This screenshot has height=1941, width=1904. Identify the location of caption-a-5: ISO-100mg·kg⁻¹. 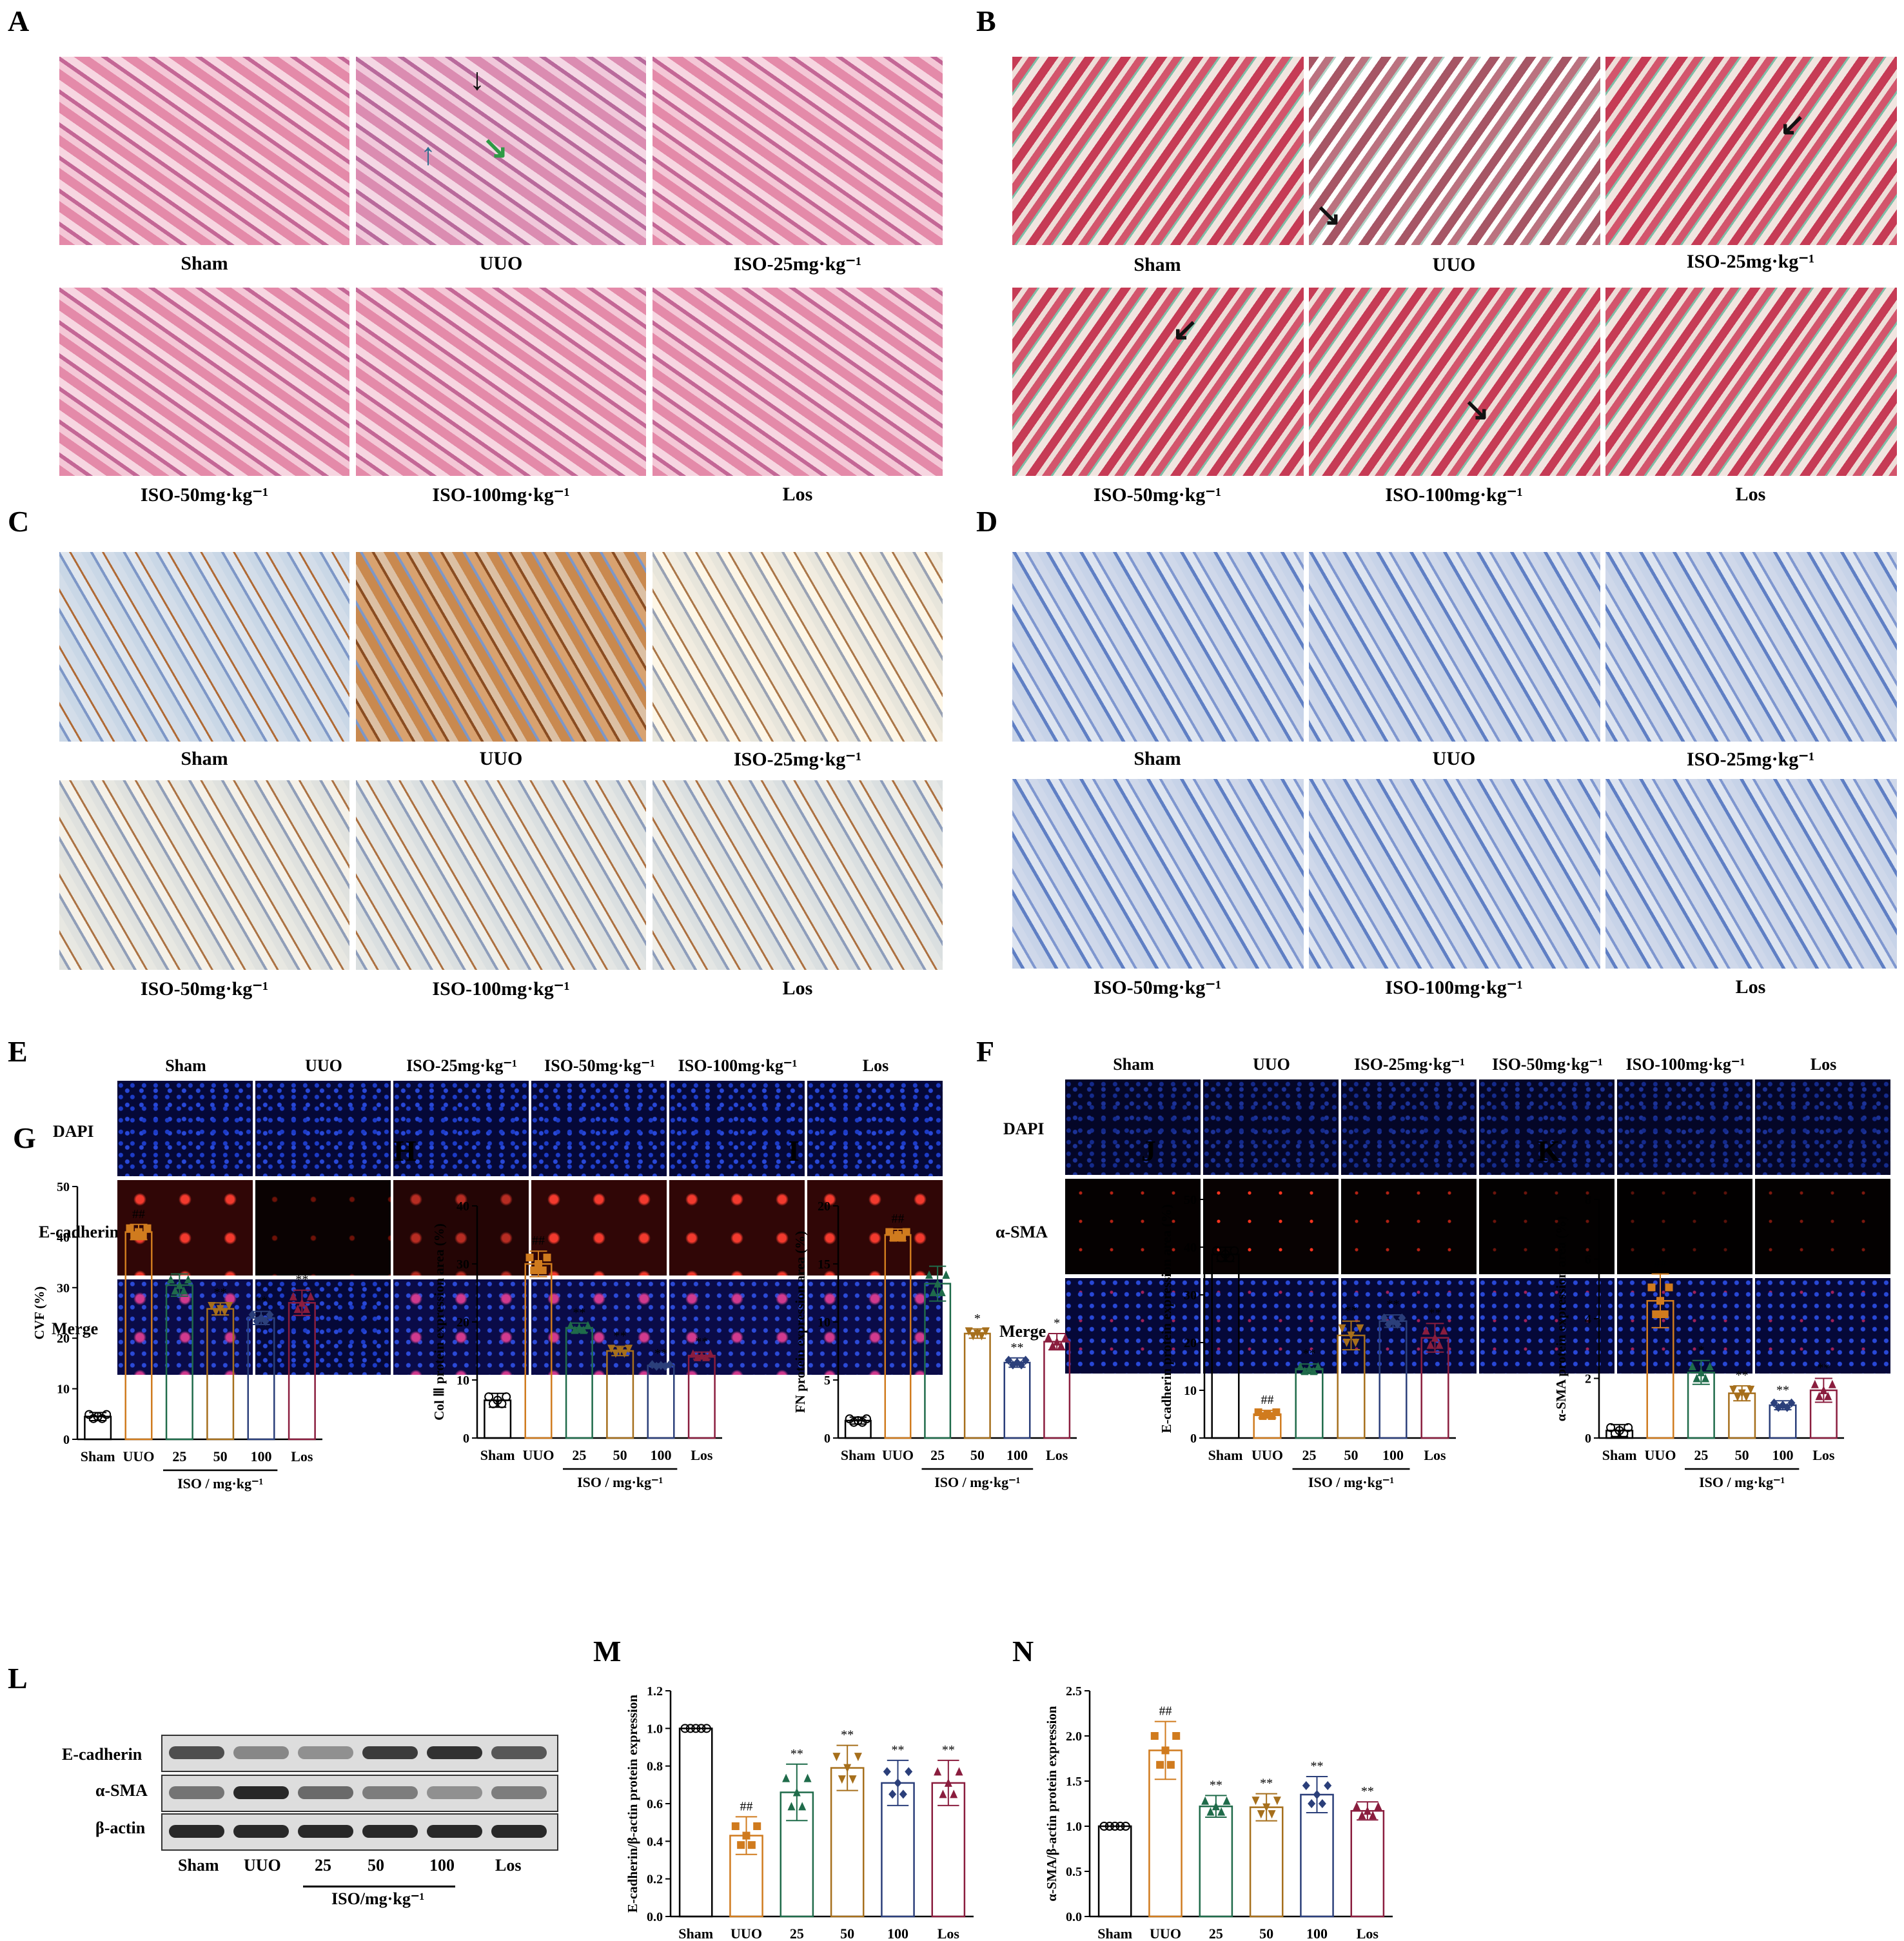
(501, 495).